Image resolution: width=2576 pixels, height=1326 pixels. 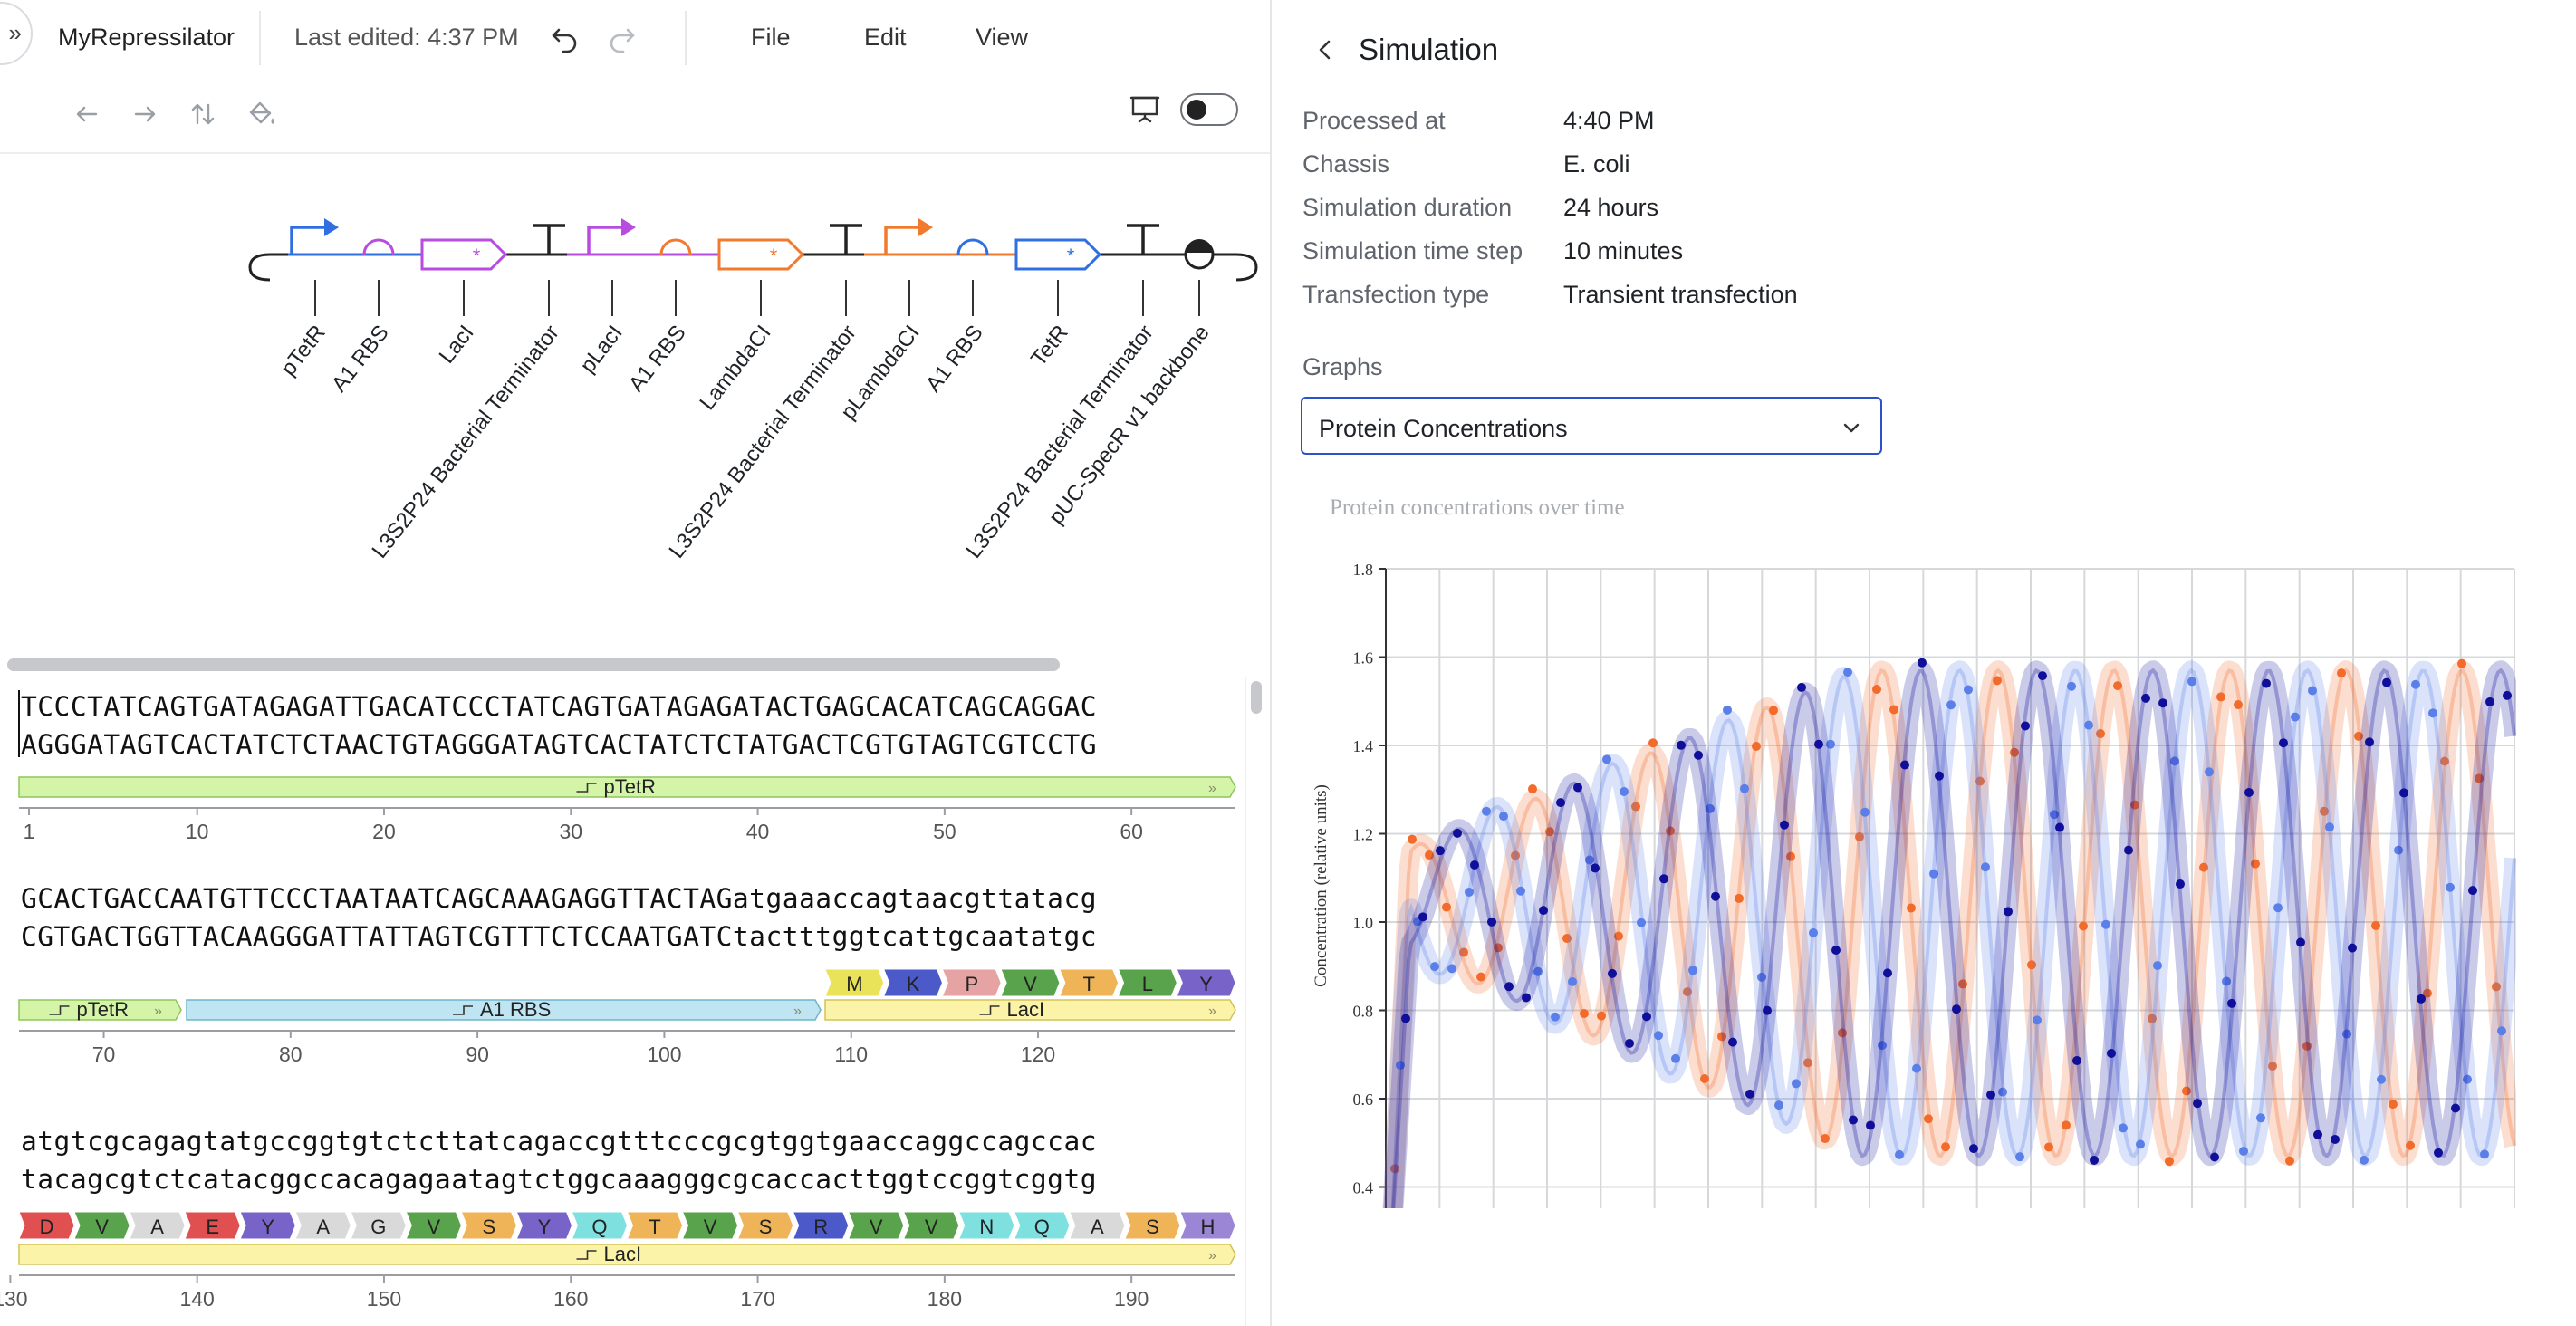 I want to click on amino-acid-label: T, so click(x=1088, y=984).